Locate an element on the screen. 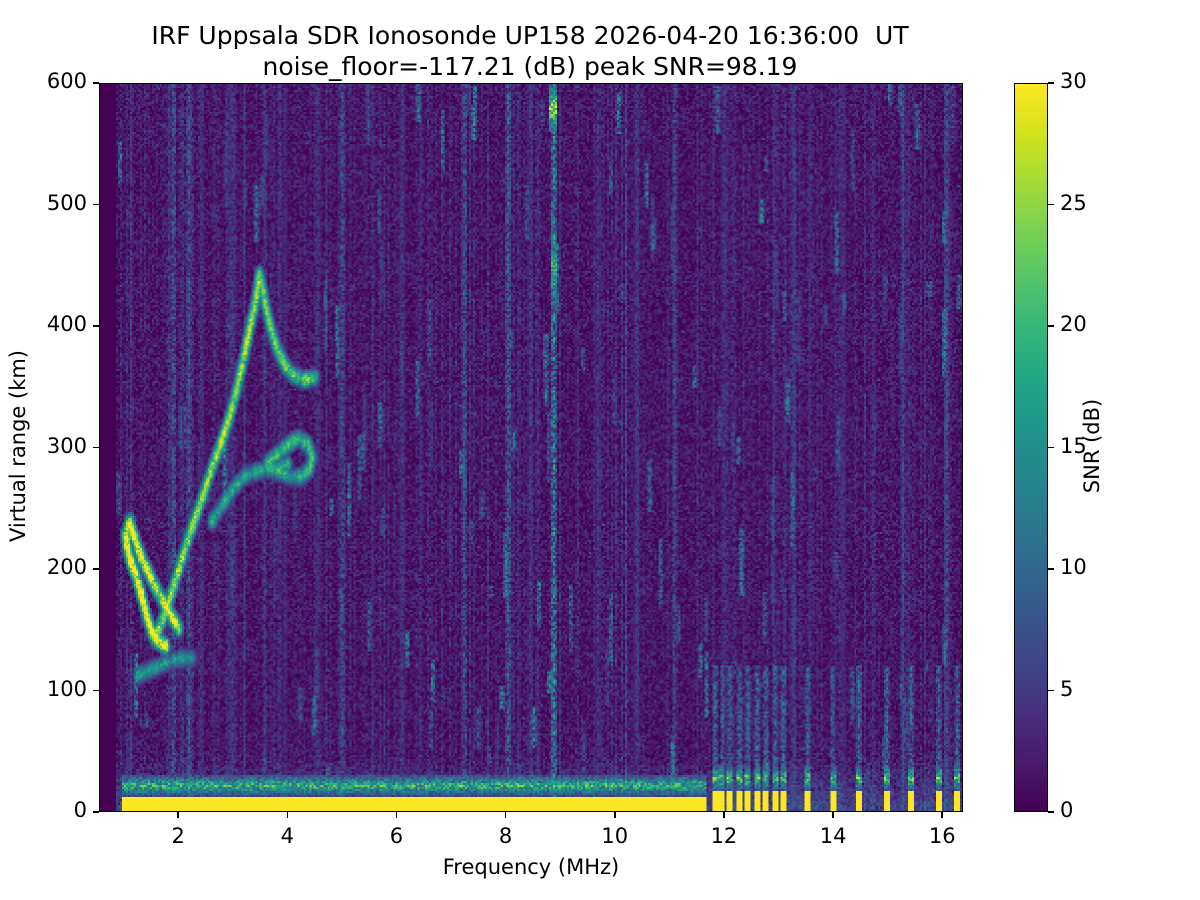 This screenshot has width=1200, height=900. colorbar is located at coordinates (1031, 447).